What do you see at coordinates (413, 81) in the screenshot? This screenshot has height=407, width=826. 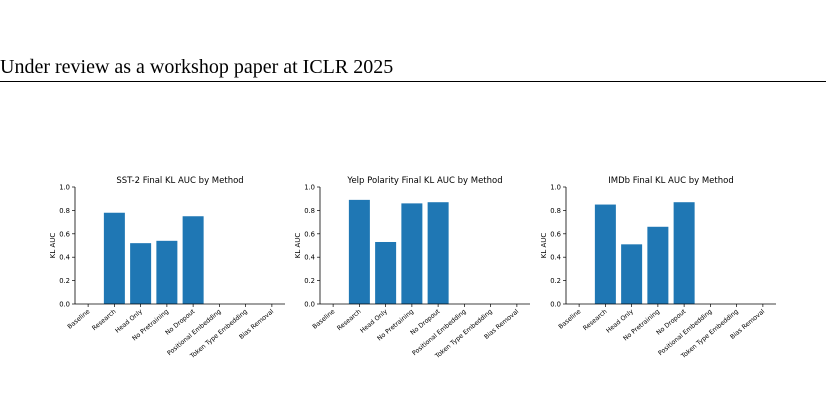 I see `header-rule` at bounding box center [413, 81].